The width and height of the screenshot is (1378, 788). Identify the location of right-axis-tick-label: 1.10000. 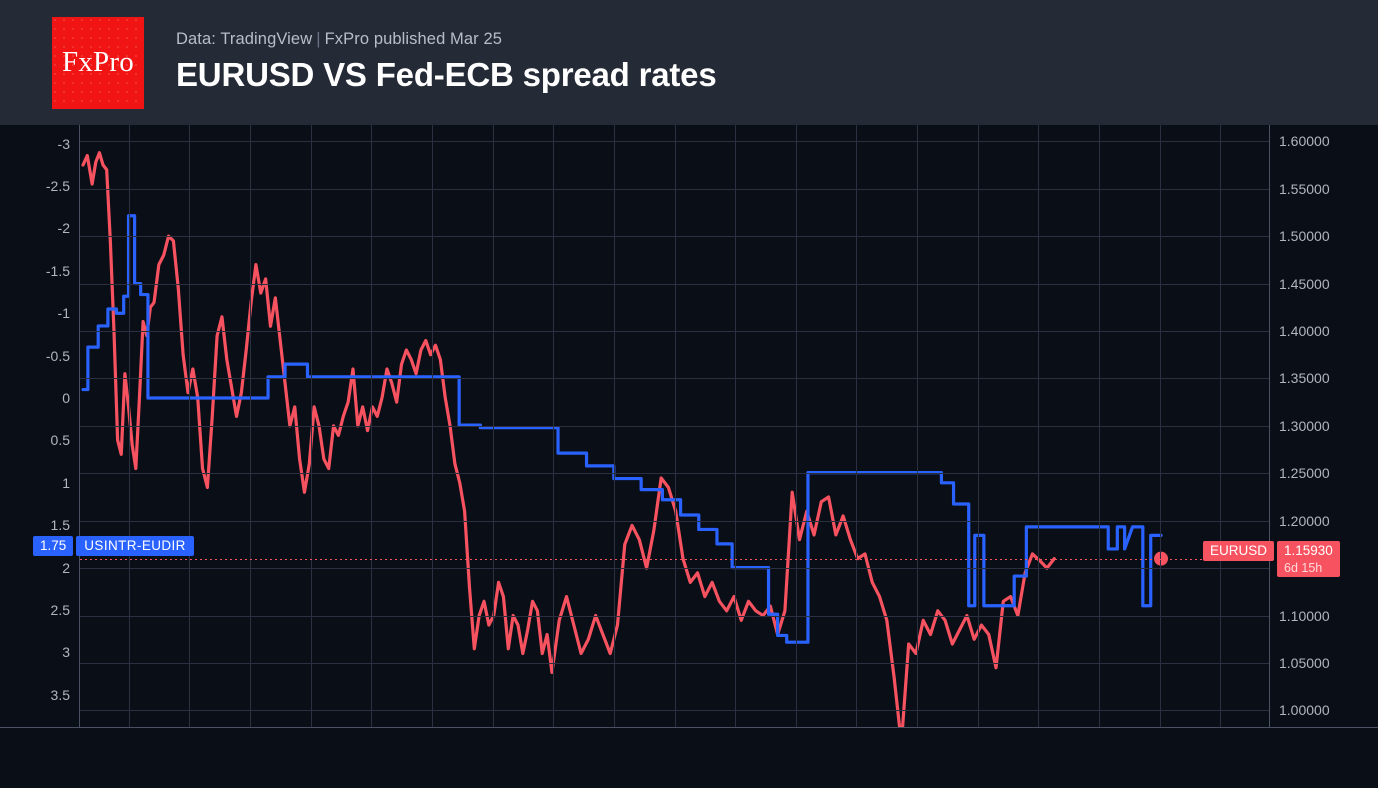
(1304, 615).